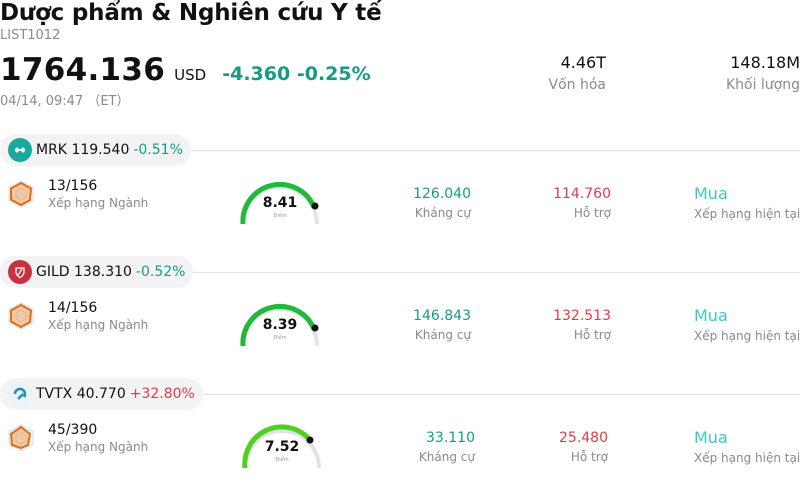  I want to click on timestamp: 04/14, 09:47 （ET）, so click(65, 101).